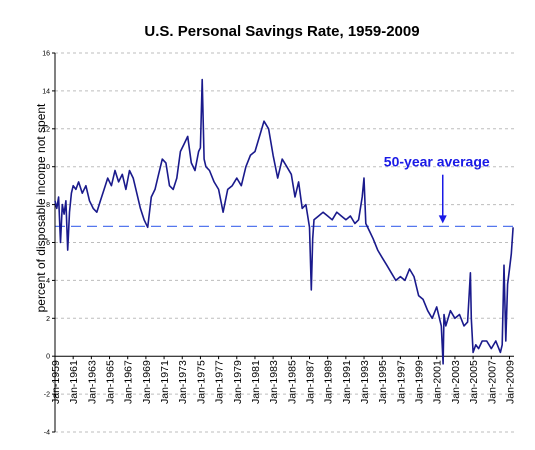 The image size is (535, 450). What do you see at coordinates (48, 319) in the screenshot?
I see `y-tick-label: 2` at bounding box center [48, 319].